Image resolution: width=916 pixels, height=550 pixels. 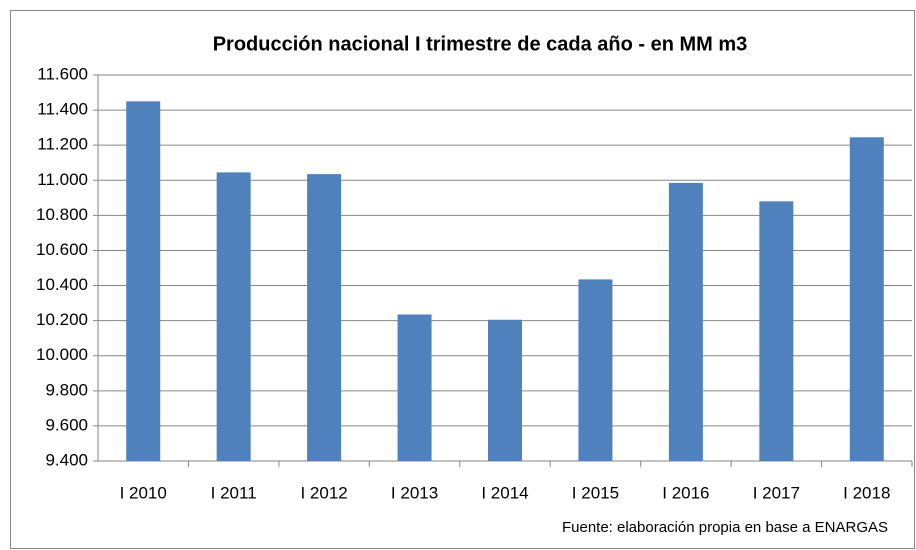 What do you see at coordinates (66, 459) in the screenshot?
I see `y-tick-label: 9.400` at bounding box center [66, 459].